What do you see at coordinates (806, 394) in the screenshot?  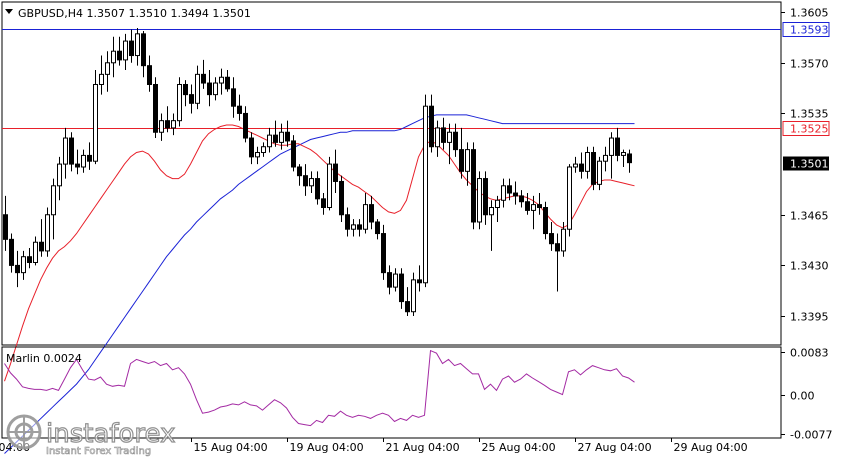 I see `oscillator-axis: 0.0083 0.00 -0.0077` at bounding box center [806, 394].